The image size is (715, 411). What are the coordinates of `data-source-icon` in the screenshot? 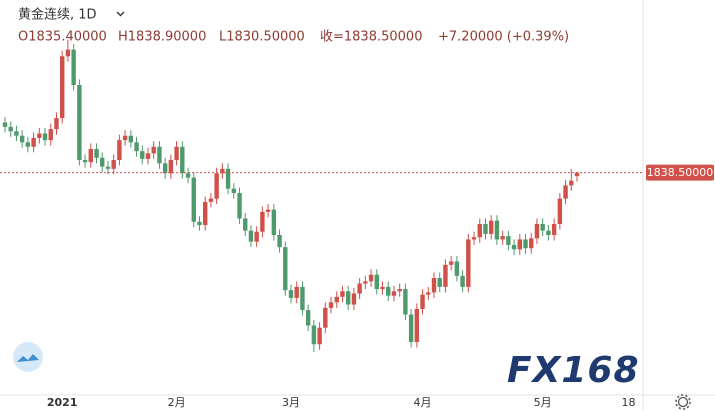 It's located at (28, 357).